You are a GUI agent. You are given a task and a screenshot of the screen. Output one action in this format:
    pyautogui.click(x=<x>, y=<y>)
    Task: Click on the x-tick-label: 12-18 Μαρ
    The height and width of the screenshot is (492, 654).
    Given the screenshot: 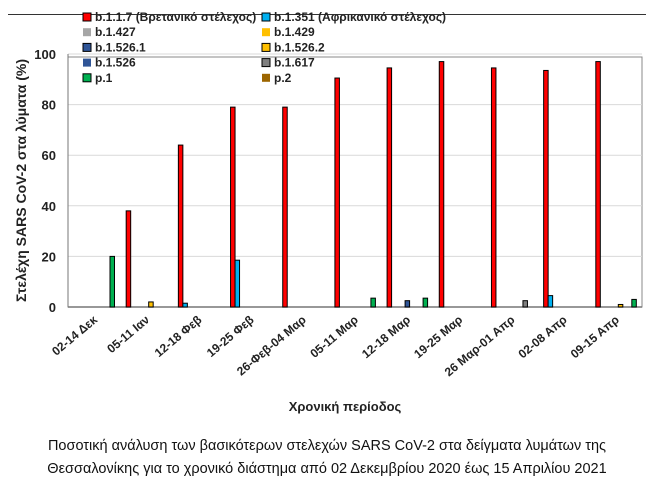 What is the action you would take?
    pyautogui.click(x=386, y=337)
    